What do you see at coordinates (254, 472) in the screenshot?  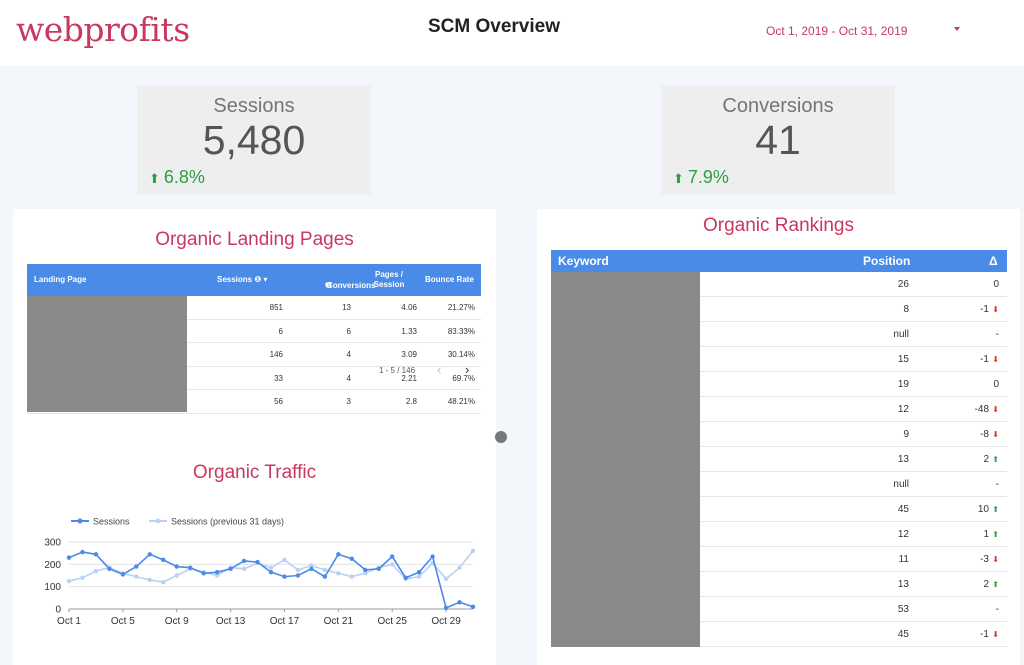 I see `traffic-title: Organic Traffic` at bounding box center [254, 472].